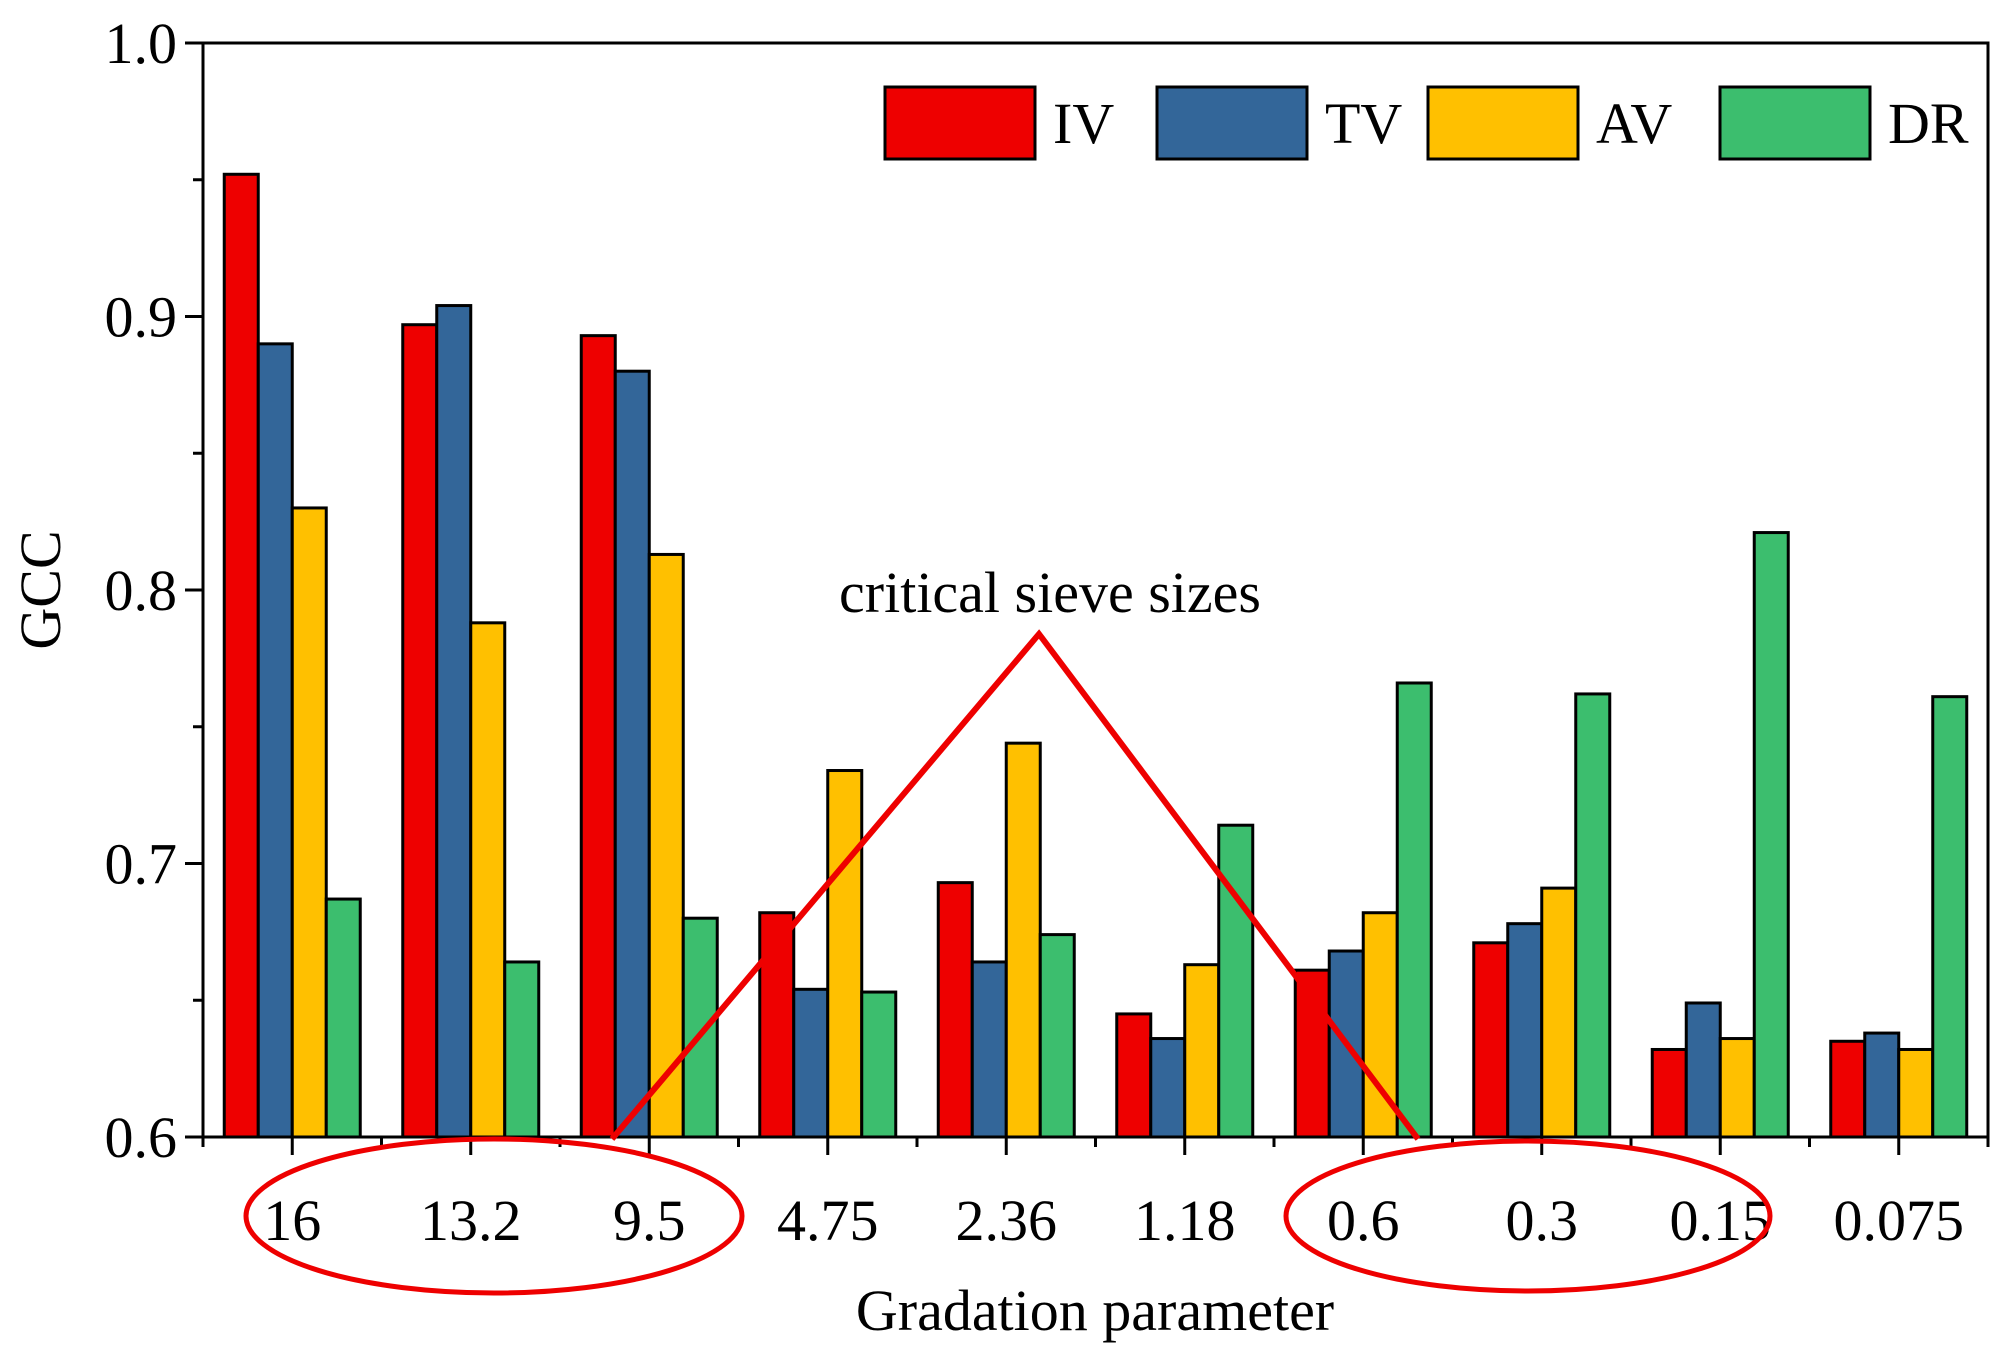 The image size is (2013, 1356). What do you see at coordinates (1134, 1075) in the screenshot?
I see `bar-iv-1.18` at bounding box center [1134, 1075].